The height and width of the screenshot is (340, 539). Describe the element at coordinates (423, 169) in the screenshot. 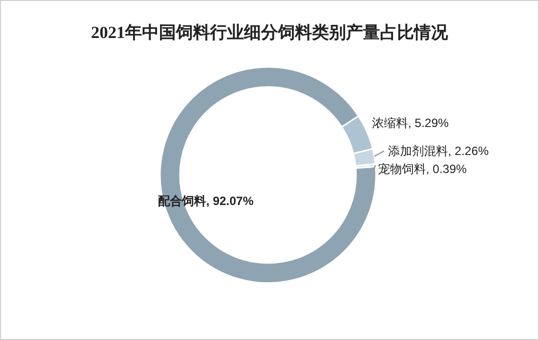

I see `slice-label: 宠物饲料, 0.39%` at that location.